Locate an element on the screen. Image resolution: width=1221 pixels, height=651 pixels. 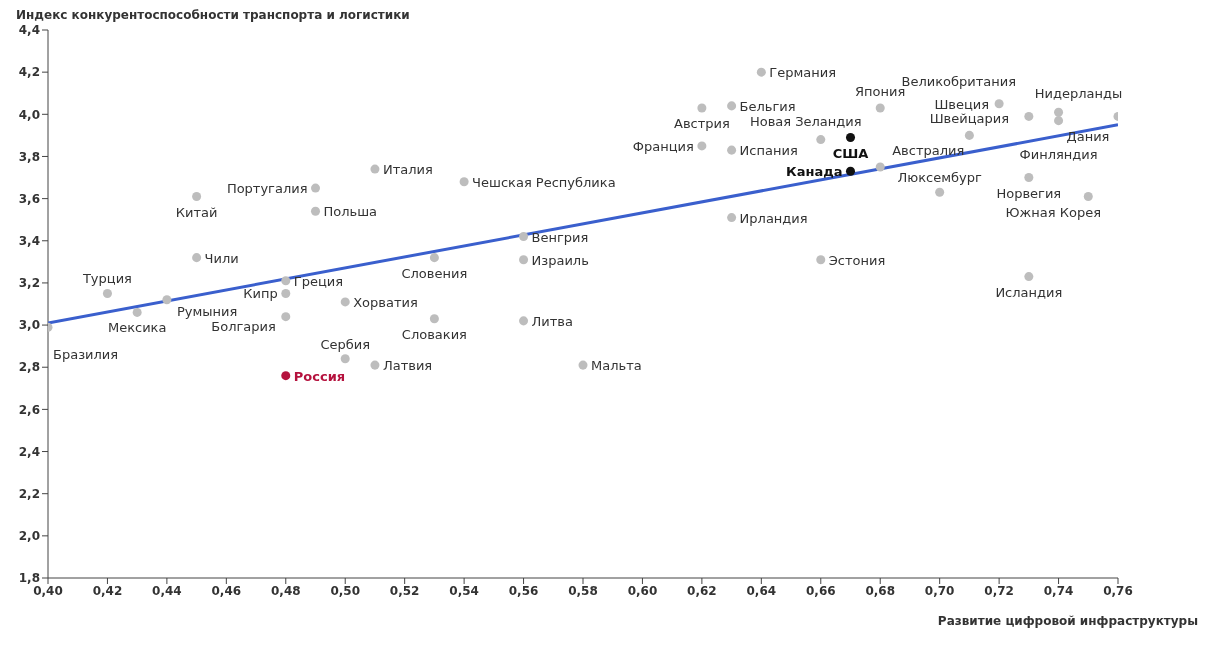
annotation: Болгария is located at coordinates (243, 326).